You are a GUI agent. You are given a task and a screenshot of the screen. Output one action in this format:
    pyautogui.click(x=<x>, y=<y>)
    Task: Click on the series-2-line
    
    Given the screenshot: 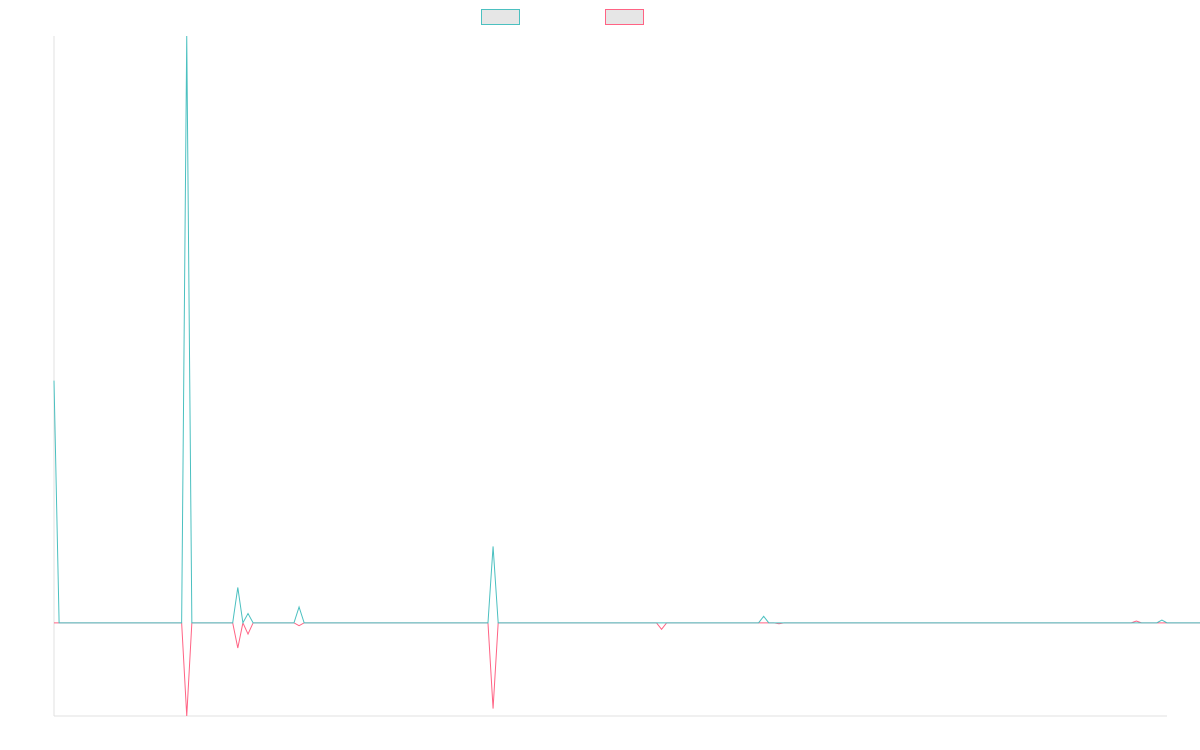 What is the action you would take?
    pyautogui.click(x=627, y=668)
    